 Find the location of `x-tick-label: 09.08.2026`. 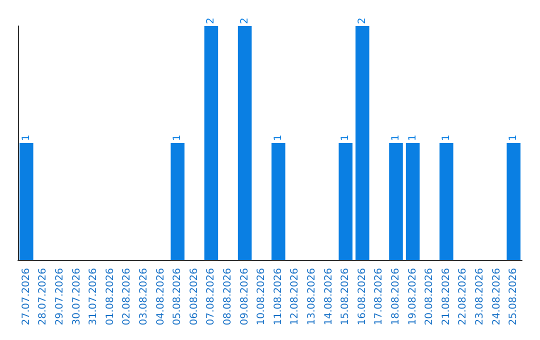

x-tick-label: 09.08.2026 is located at coordinates (244, 297).